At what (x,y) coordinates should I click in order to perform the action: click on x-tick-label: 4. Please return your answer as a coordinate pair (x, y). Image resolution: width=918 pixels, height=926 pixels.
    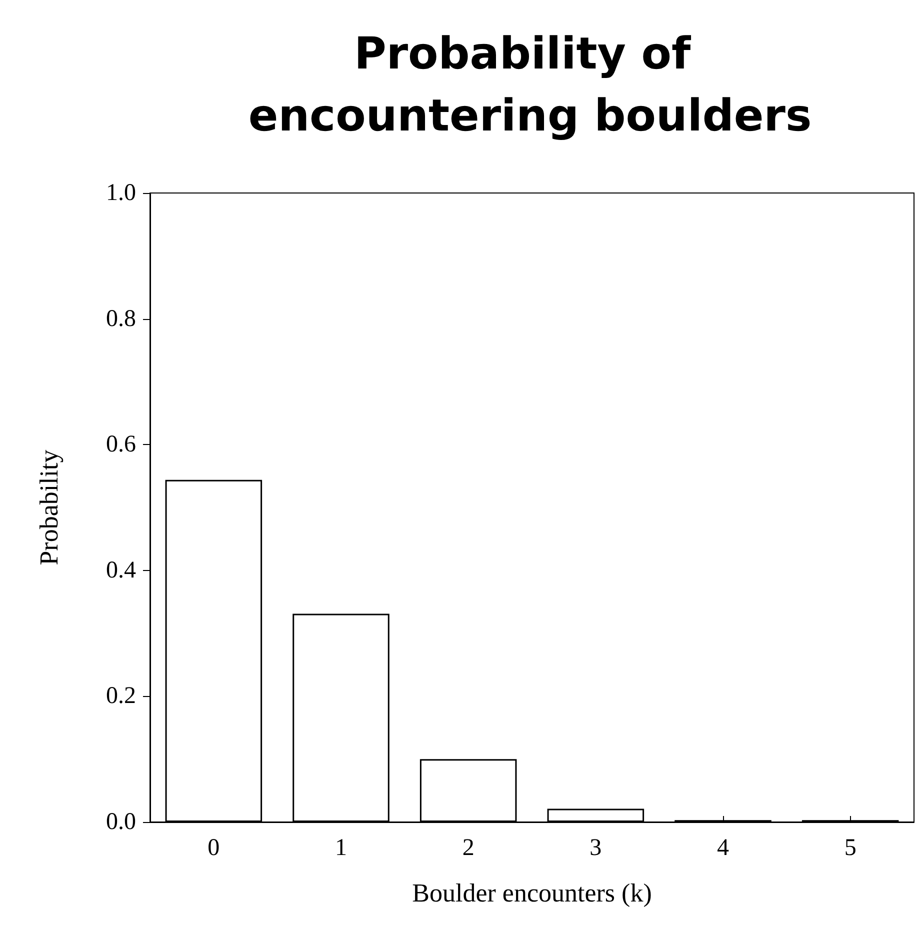
    Looking at the image, I should click on (723, 848).